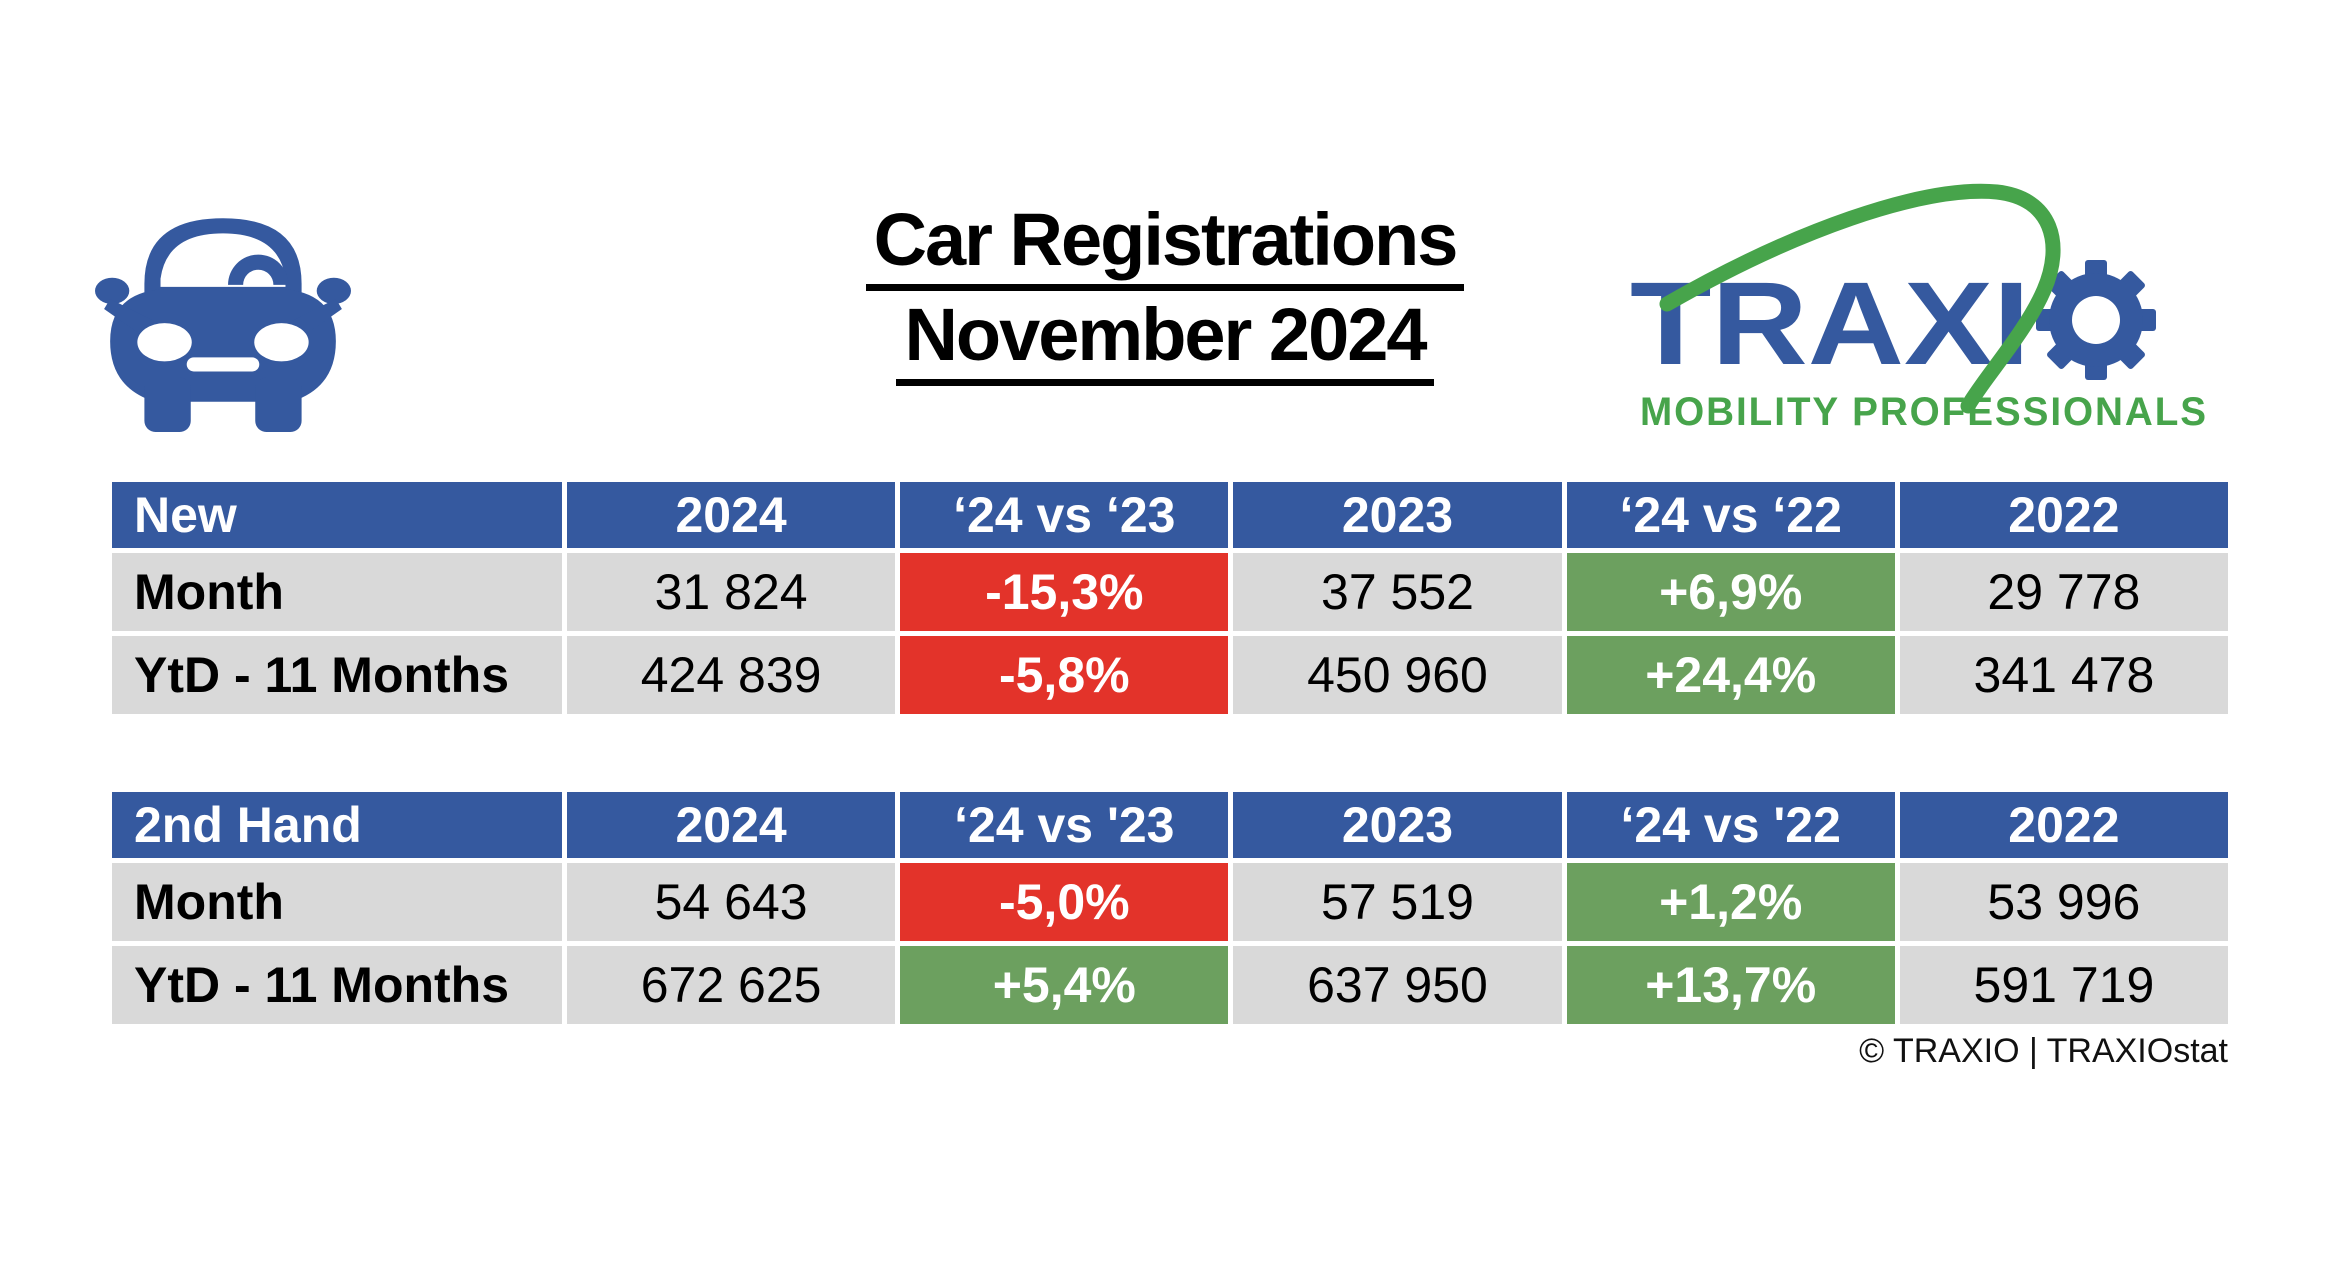 This screenshot has width=2330, height=1284. Describe the element at coordinates (731, 902) in the screenshot. I see `table2-month-2024: 54 643` at that location.